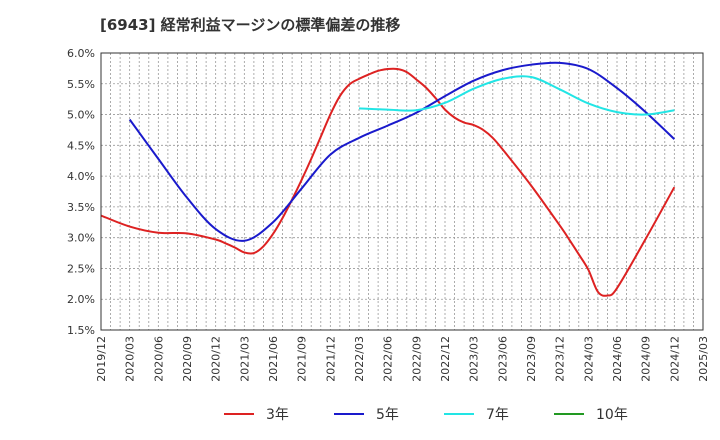  Describe the element at coordinates (416, 359) in the screenshot. I see `x-tick-label: 2022/09` at that location.